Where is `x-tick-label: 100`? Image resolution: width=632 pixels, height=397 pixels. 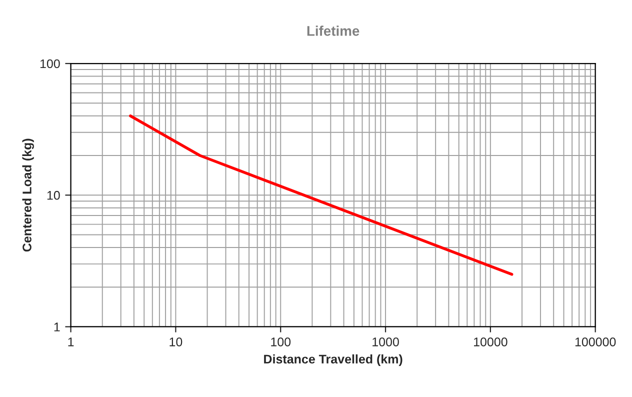 x-tick-label: 100 is located at coordinates (281, 341).